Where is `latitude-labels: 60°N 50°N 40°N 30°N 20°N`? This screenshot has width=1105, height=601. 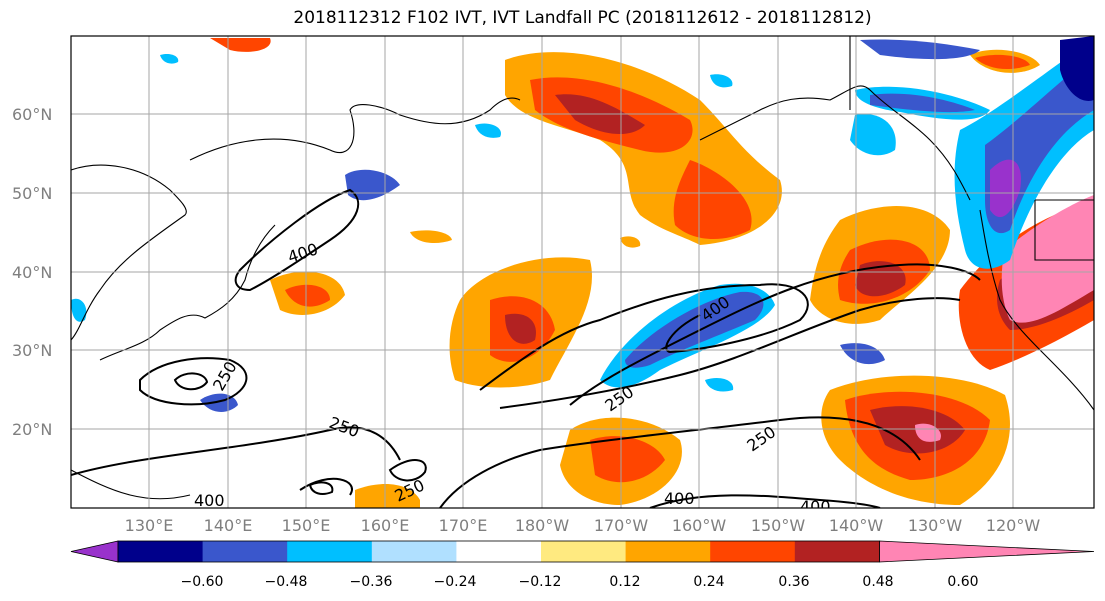 latitude-labels: 60°N 50°N 40°N 30°N 20°N is located at coordinates (32, 272).